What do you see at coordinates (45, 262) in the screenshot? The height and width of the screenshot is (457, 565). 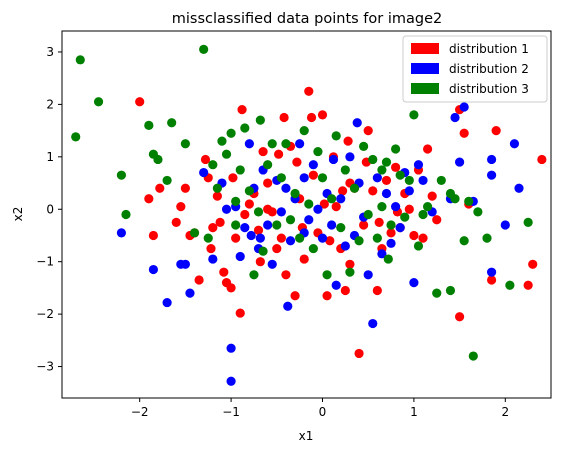 I see `y-tick-label: −1` at bounding box center [45, 262].